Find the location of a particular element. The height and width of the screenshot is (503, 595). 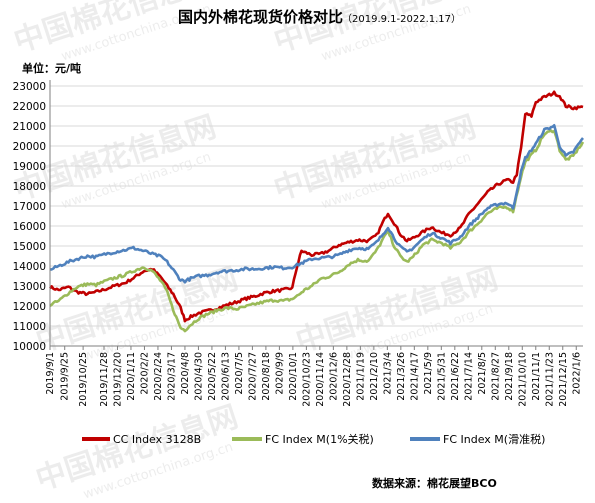

x-tick-label-5: 2020/1/11 is located at coordinates (131, 376).